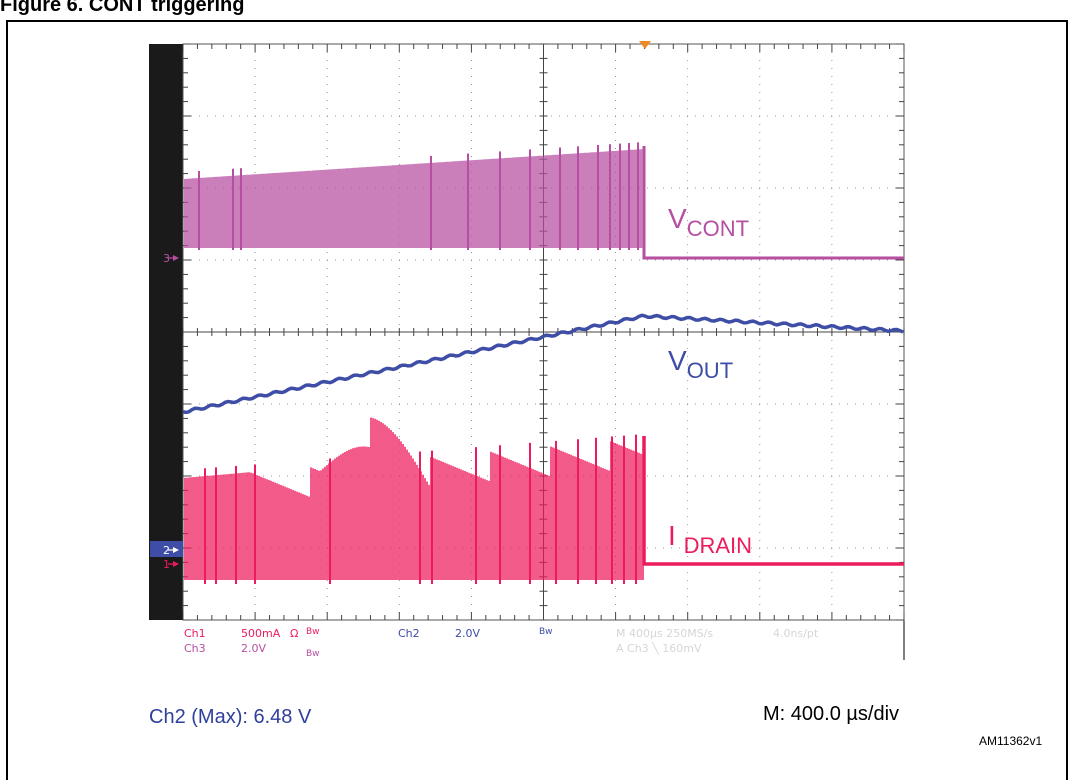 This screenshot has width=1076, height=780. What do you see at coordinates (313, 632) in the screenshot?
I see `setting-ch1-bw: Bw` at bounding box center [313, 632].